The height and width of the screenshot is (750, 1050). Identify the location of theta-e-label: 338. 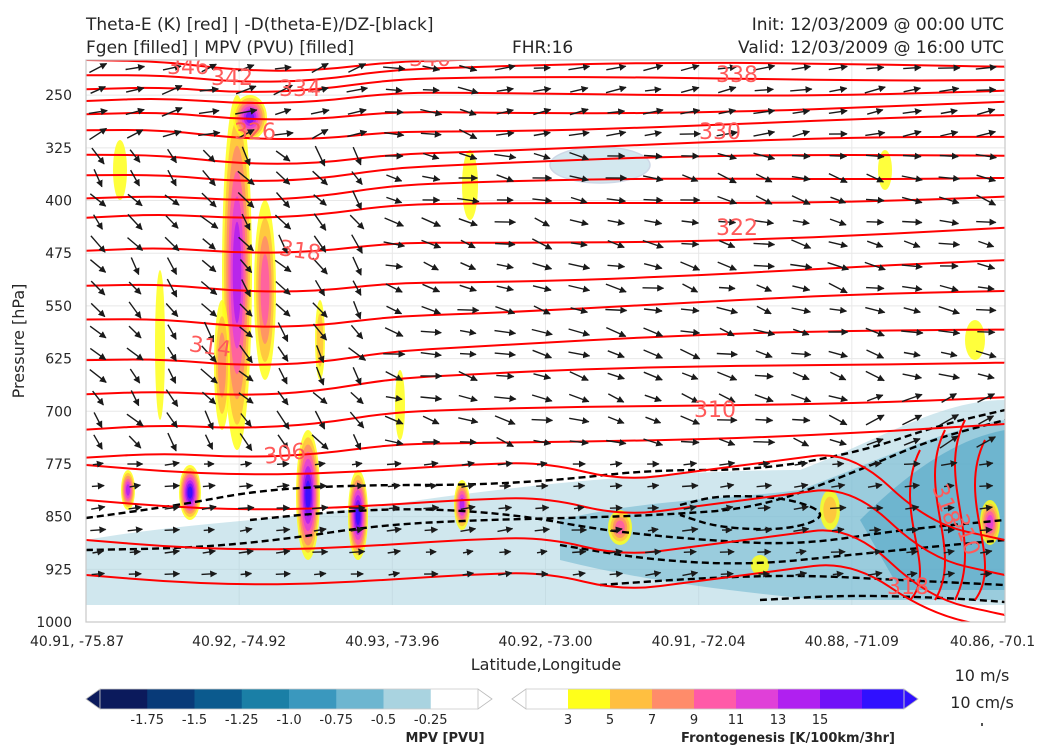
(737, 75).